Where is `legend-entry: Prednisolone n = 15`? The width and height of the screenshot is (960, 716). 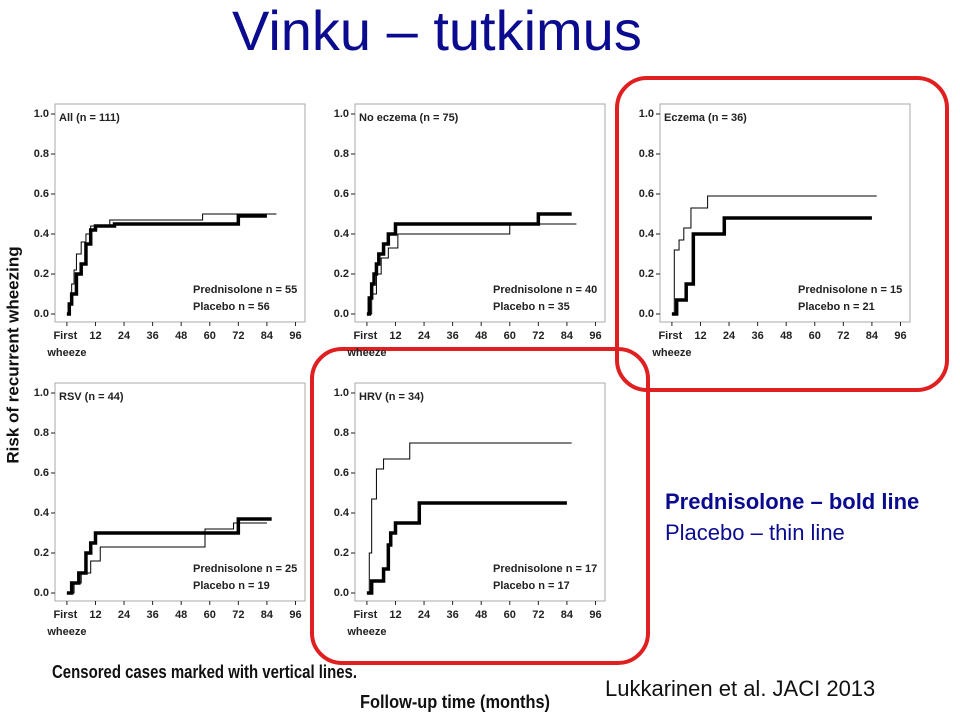
legend-entry: Prednisolone n = 15 is located at coordinates (850, 290).